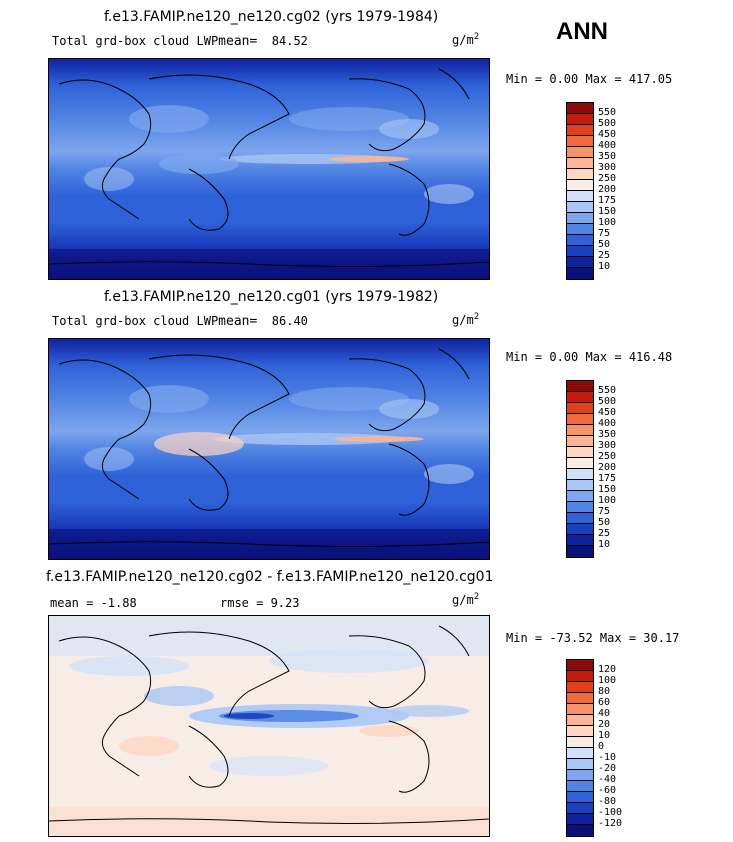 Image resolution: width=733 pixels, height=842 pixels. Describe the element at coordinates (238, 321) in the screenshot. I see `panel2-mean-label: mean=` at that location.